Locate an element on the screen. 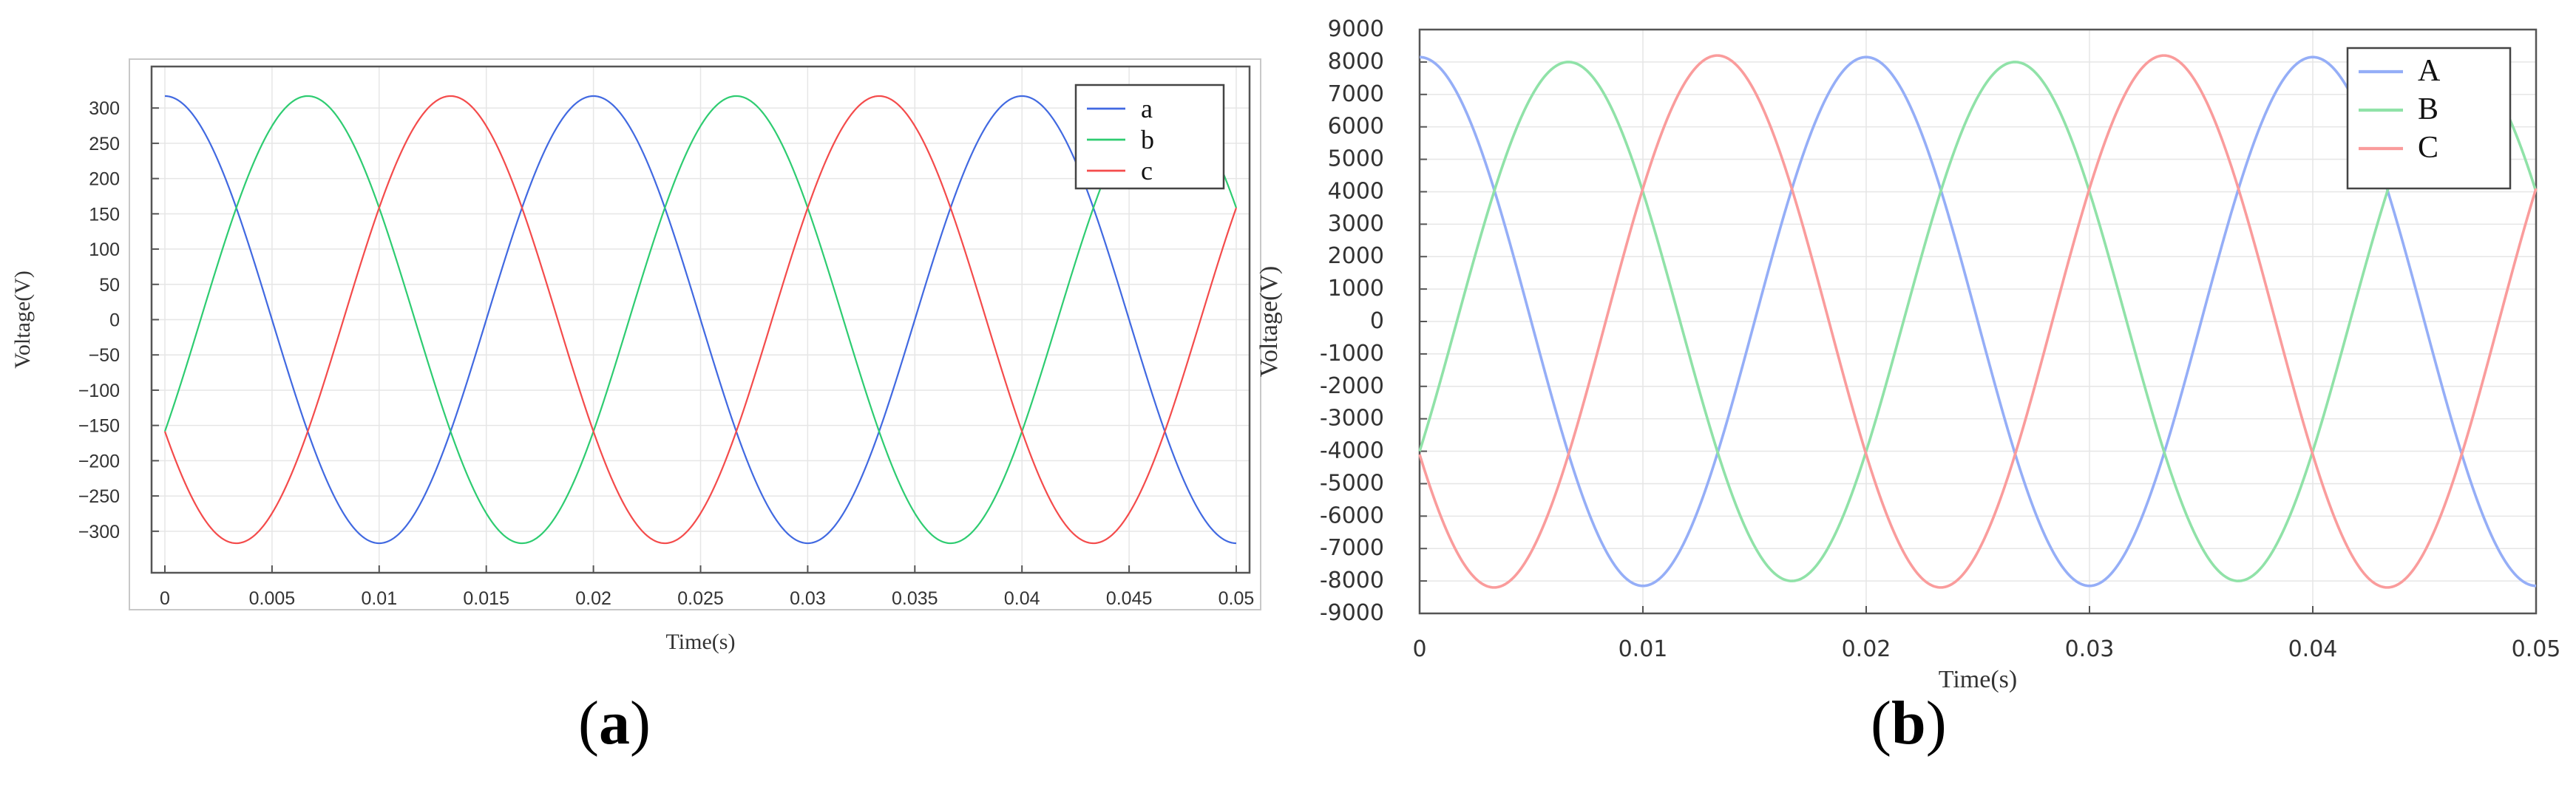 The width and height of the screenshot is (2576, 793). chart-a-ylabel: Voltage(V) is located at coordinates (22, 319).